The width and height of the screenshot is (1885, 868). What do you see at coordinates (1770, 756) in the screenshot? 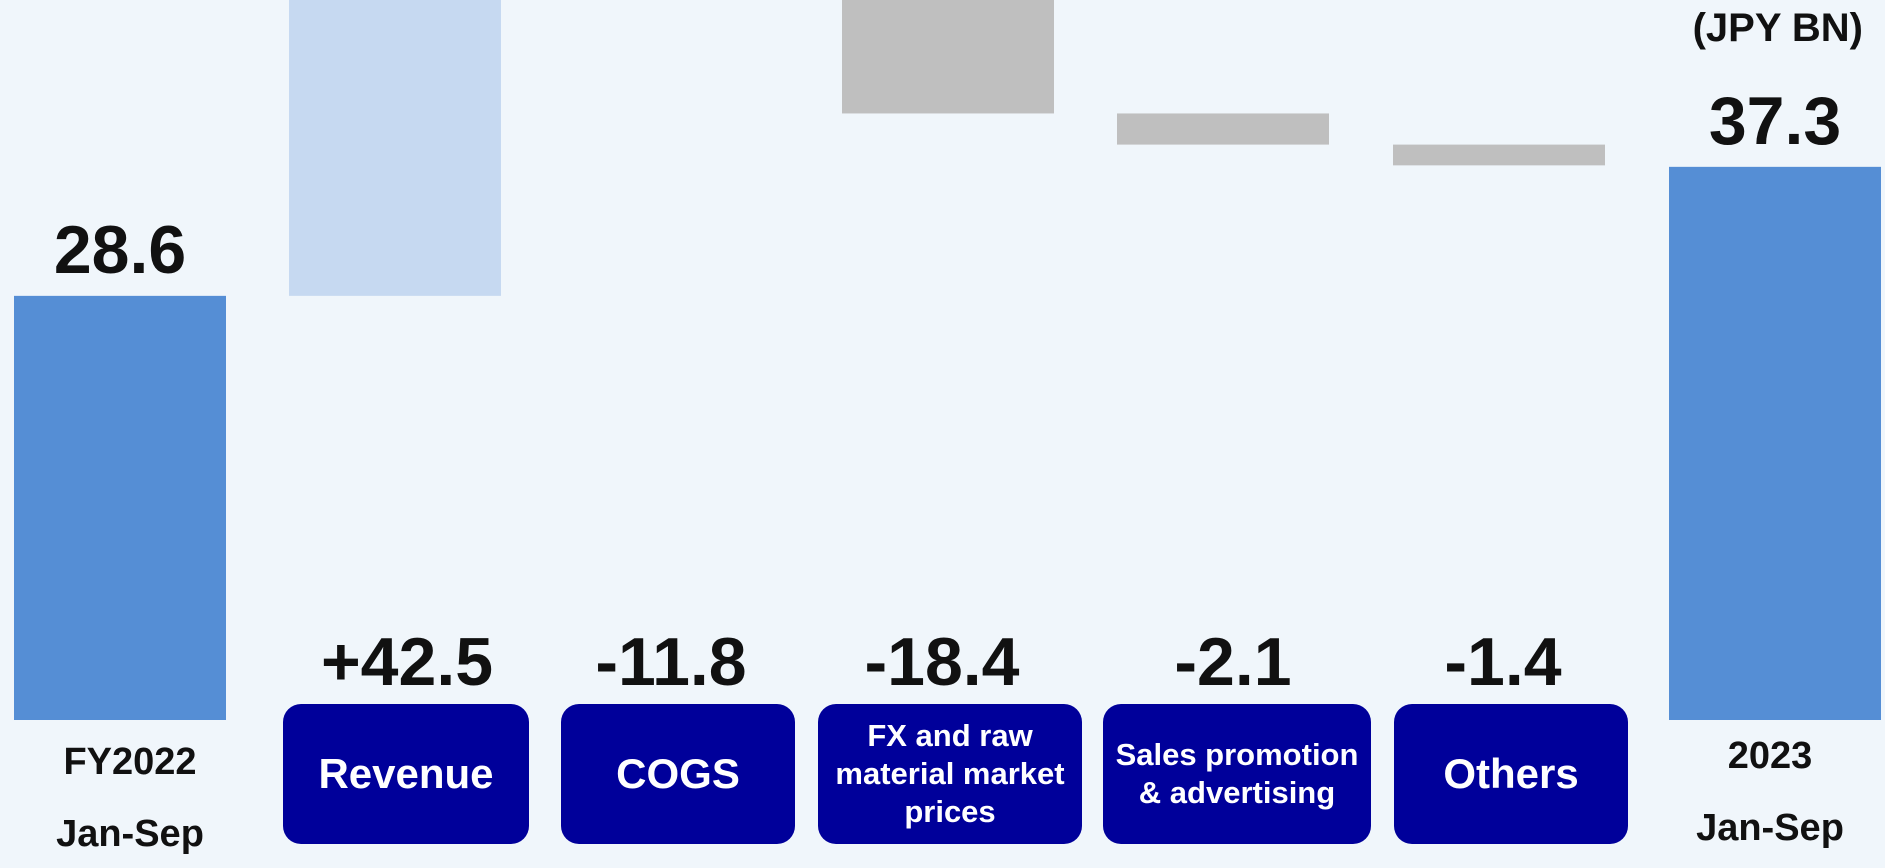
I see `end-caption-period: 2023` at bounding box center [1770, 756].